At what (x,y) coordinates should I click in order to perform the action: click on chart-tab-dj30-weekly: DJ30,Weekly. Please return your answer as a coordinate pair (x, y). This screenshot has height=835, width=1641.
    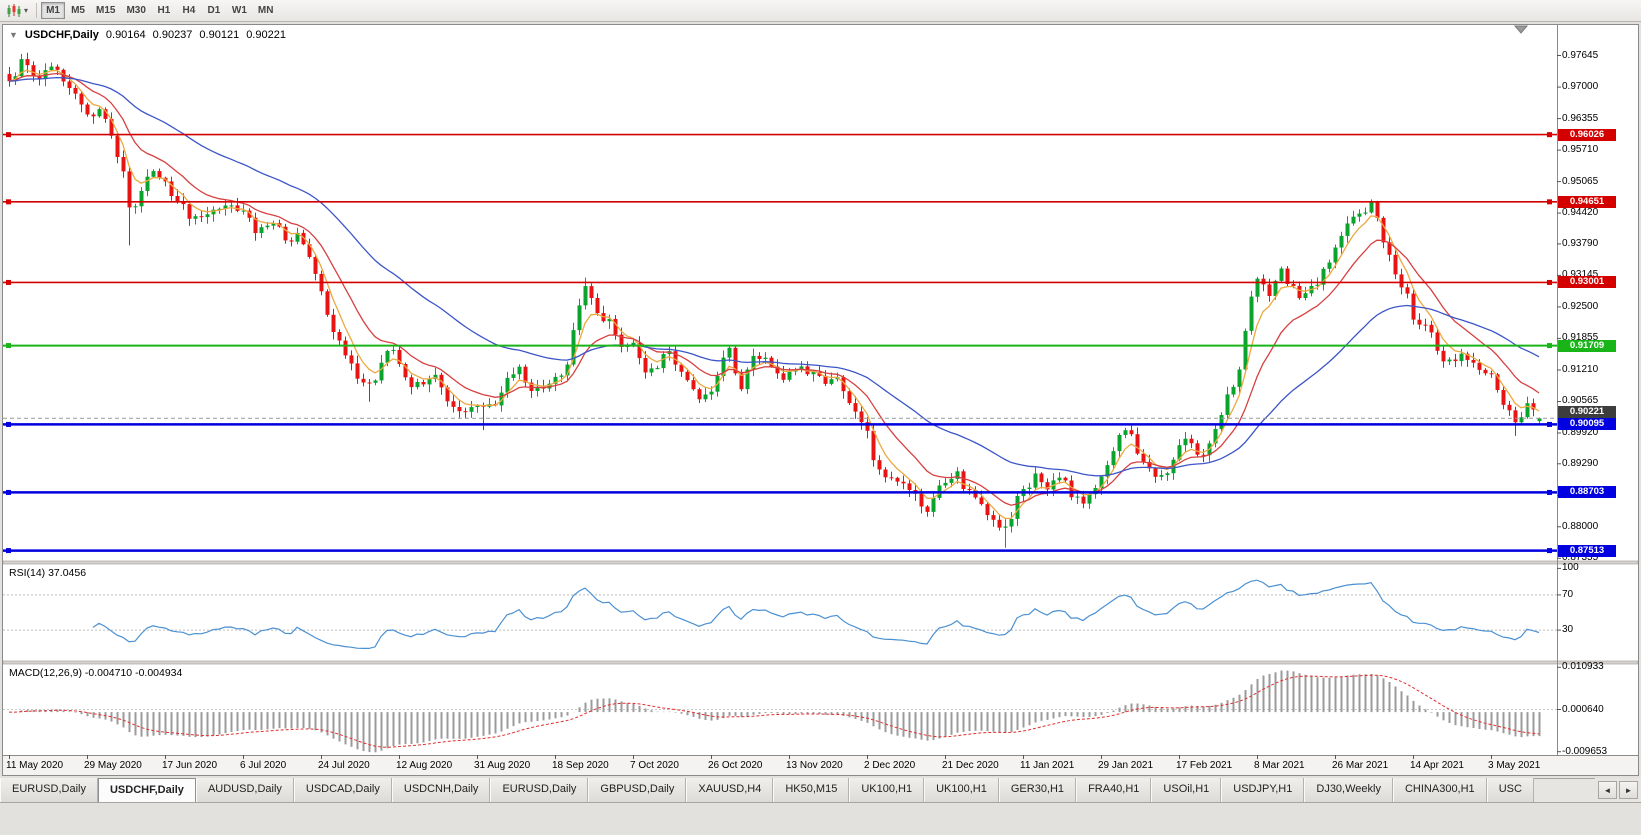
    Looking at the image, I should click on (1348, 790).